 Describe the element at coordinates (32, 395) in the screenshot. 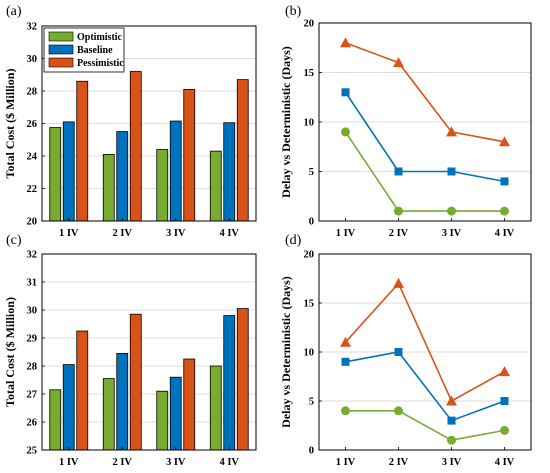

I see `y-tick-label: 27` at that location.